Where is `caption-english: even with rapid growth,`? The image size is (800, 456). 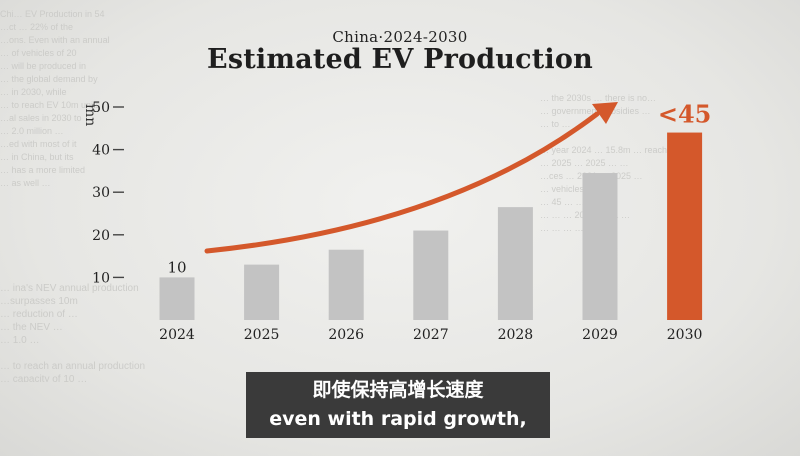 caption-english: even with rapid growth, is located at coordinates (398, 419).